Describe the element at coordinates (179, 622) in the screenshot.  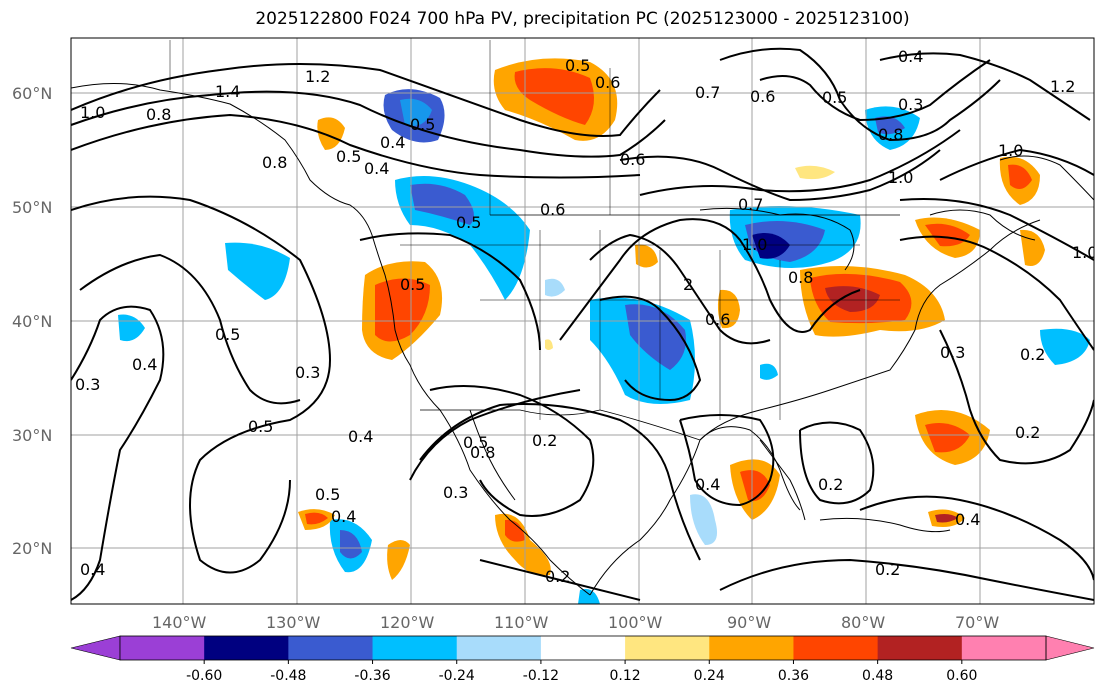
I see `lon-label: 140°W` at that location.